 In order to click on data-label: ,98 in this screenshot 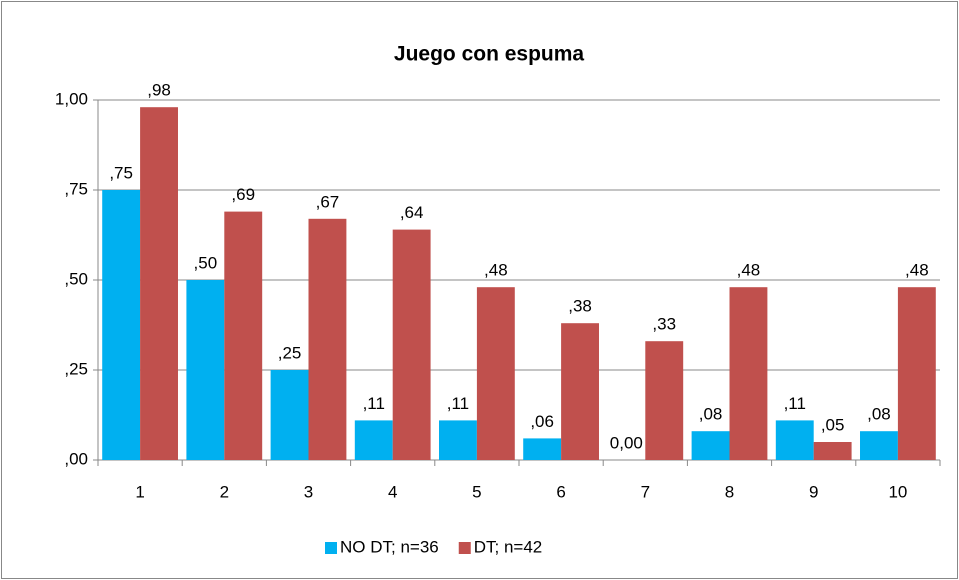, I will do `click(159, 90)`.